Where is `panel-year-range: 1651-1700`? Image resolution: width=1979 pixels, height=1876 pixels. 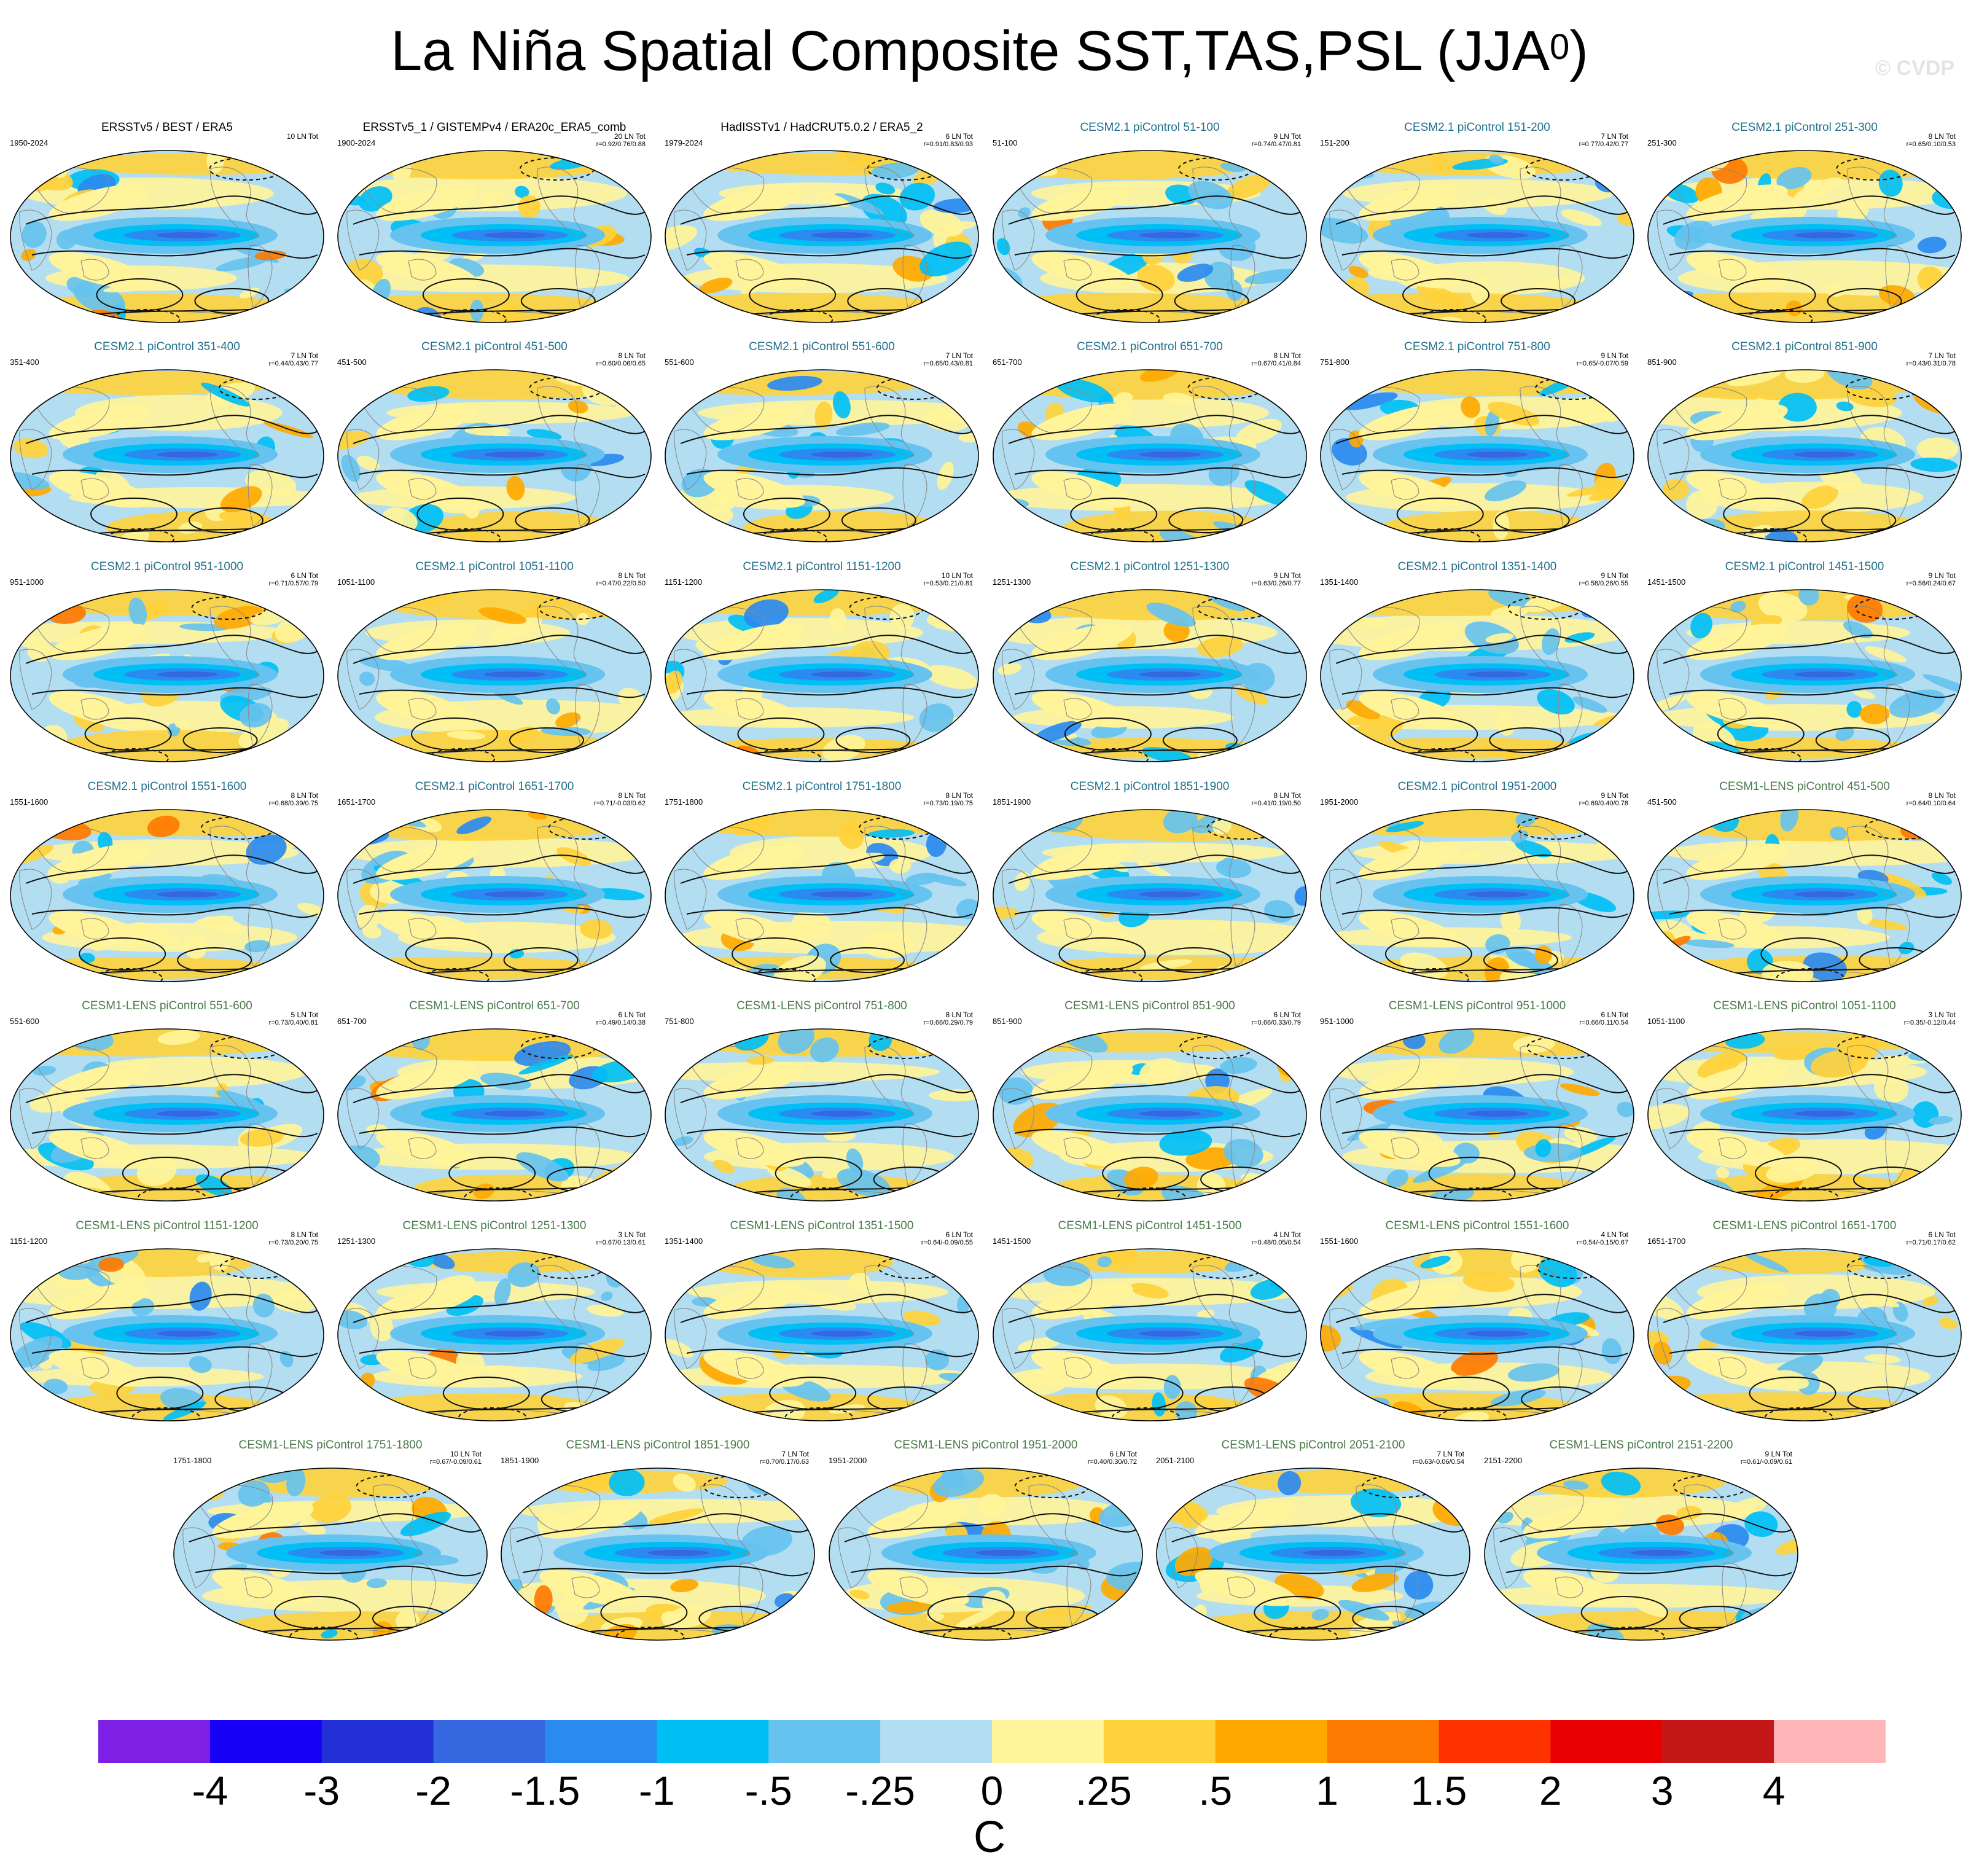 panel-year-range: 1651-1700 is located at coordinates (356, 802).